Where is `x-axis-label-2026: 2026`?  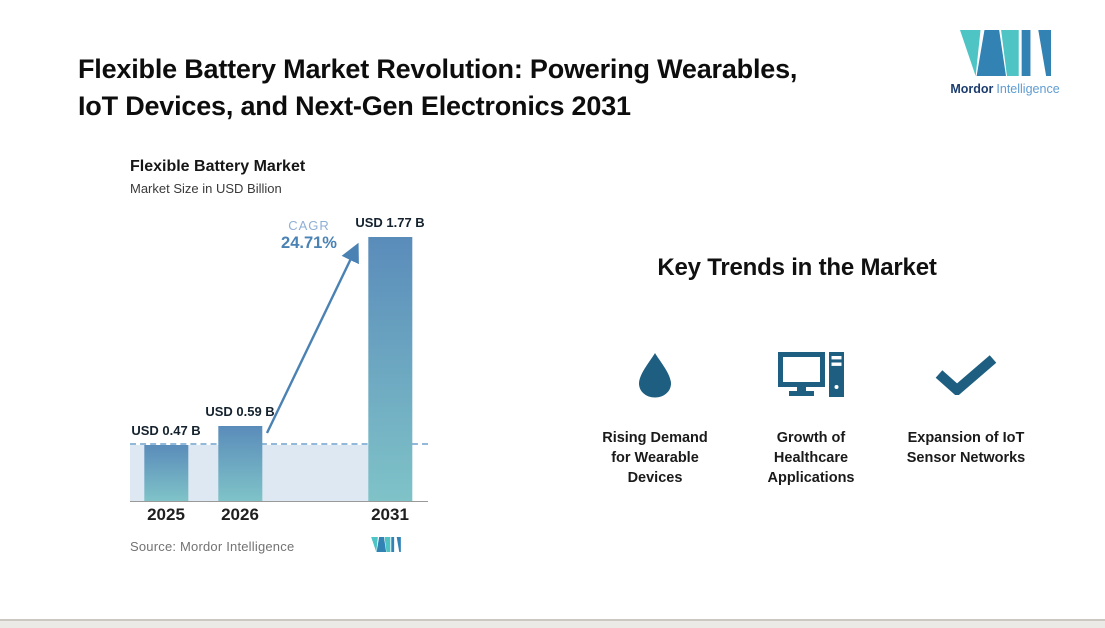 x-axis-label-2026: 2026 is located at coordinates (240, 514).